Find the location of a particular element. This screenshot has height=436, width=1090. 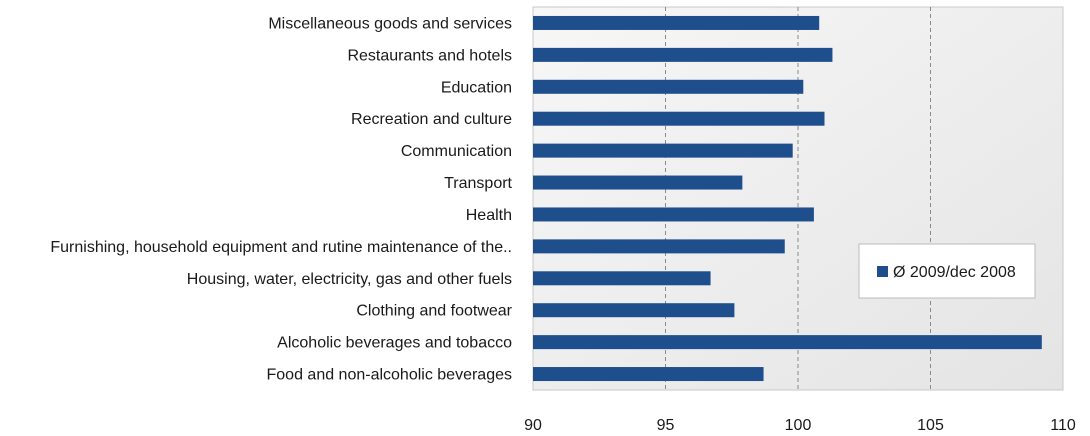

x-tick-label: 110 is located at coordinates (1063, 425).